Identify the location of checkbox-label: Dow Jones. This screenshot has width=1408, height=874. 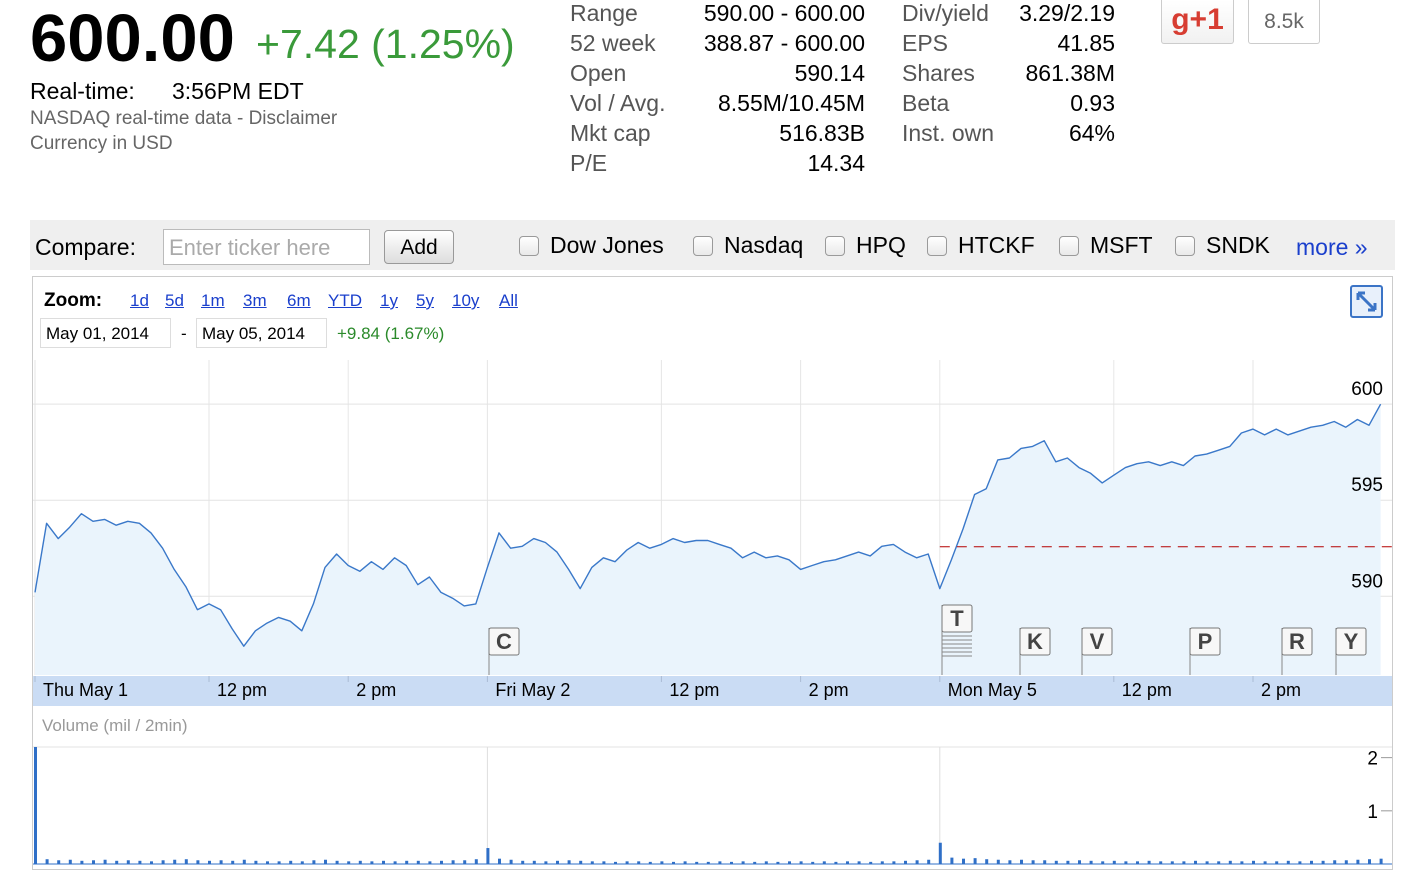
(607, 245).